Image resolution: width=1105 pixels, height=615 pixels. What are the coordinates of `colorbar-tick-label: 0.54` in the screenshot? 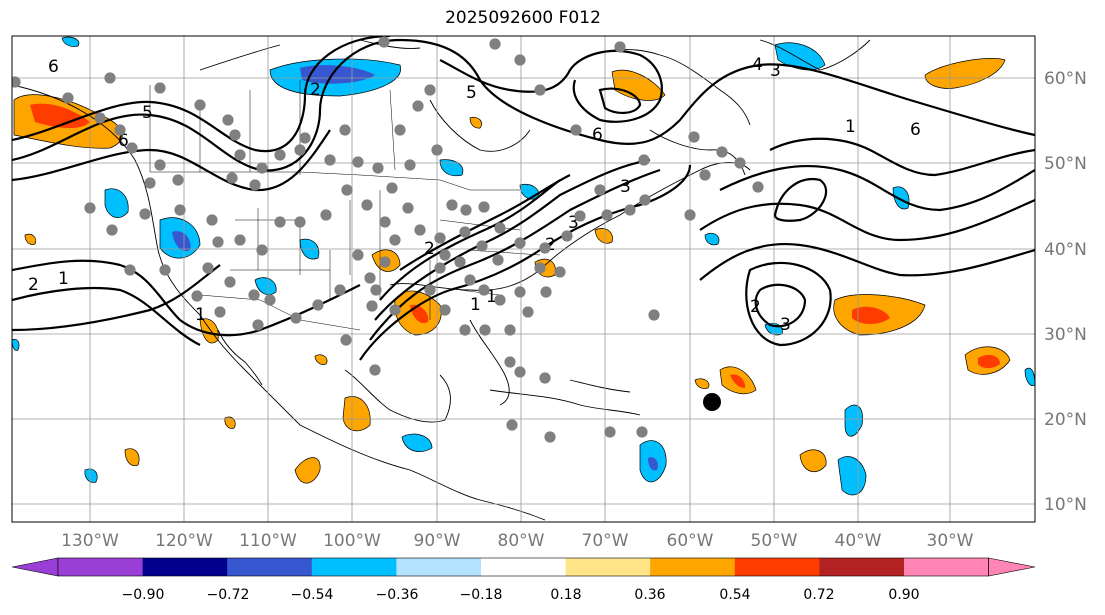 It's located at (734, 595).